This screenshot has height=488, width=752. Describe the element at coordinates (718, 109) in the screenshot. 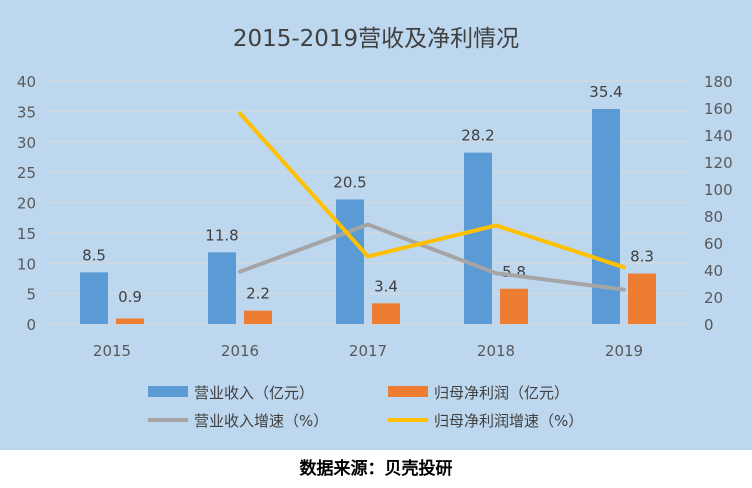

I see `y-right-tick-label: 160` at that location.